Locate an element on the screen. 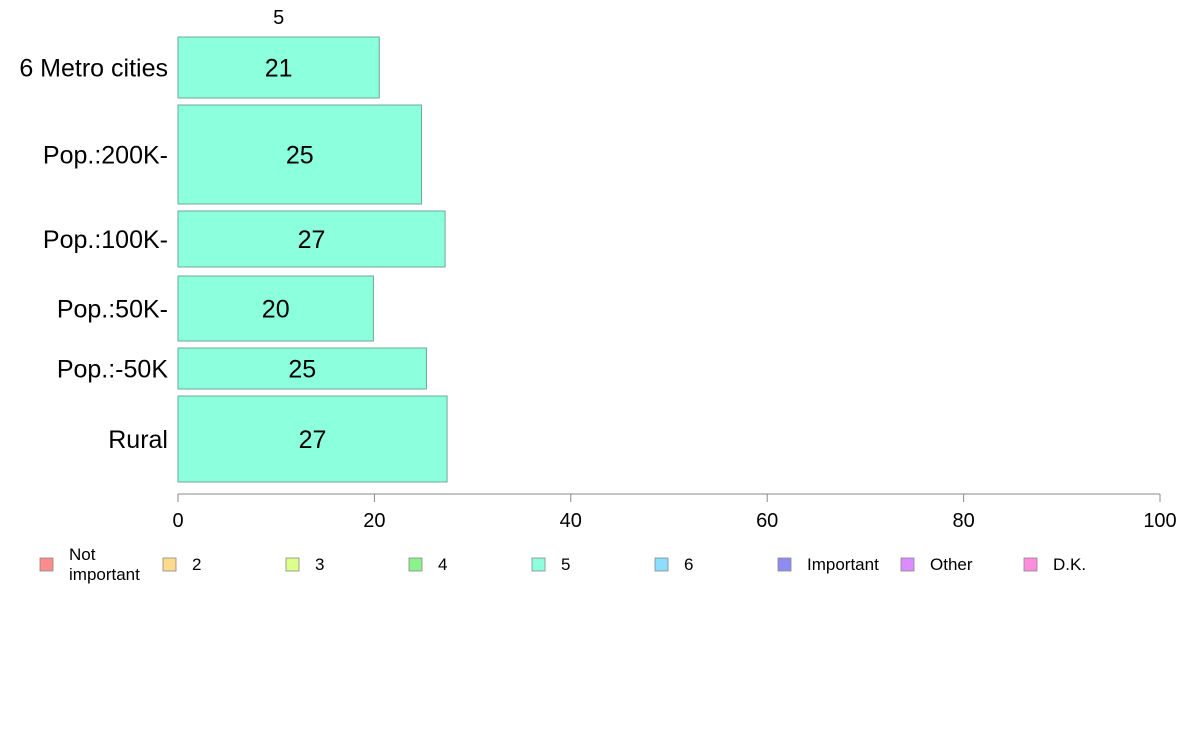 This screenshot has width=1188, height=736. x-tick-label: 40 is located at coordinates (571, 521).